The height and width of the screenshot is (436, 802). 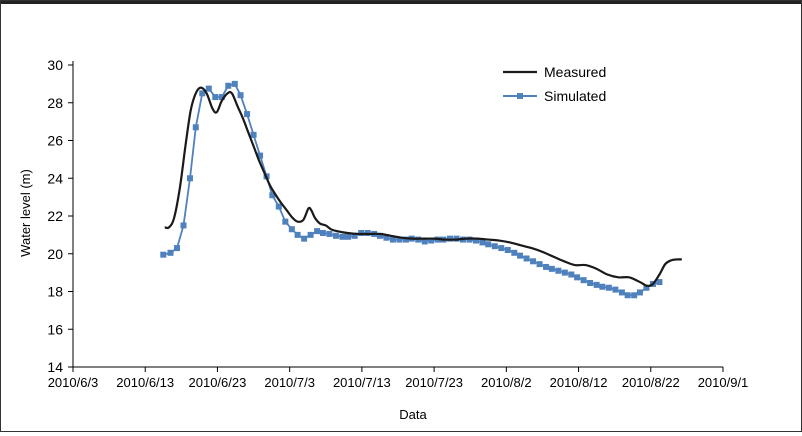 What do you see at coordinates (55, 292) in the screenshot?
I see `y-tick-label: 18` at bounding box center [55, 292].